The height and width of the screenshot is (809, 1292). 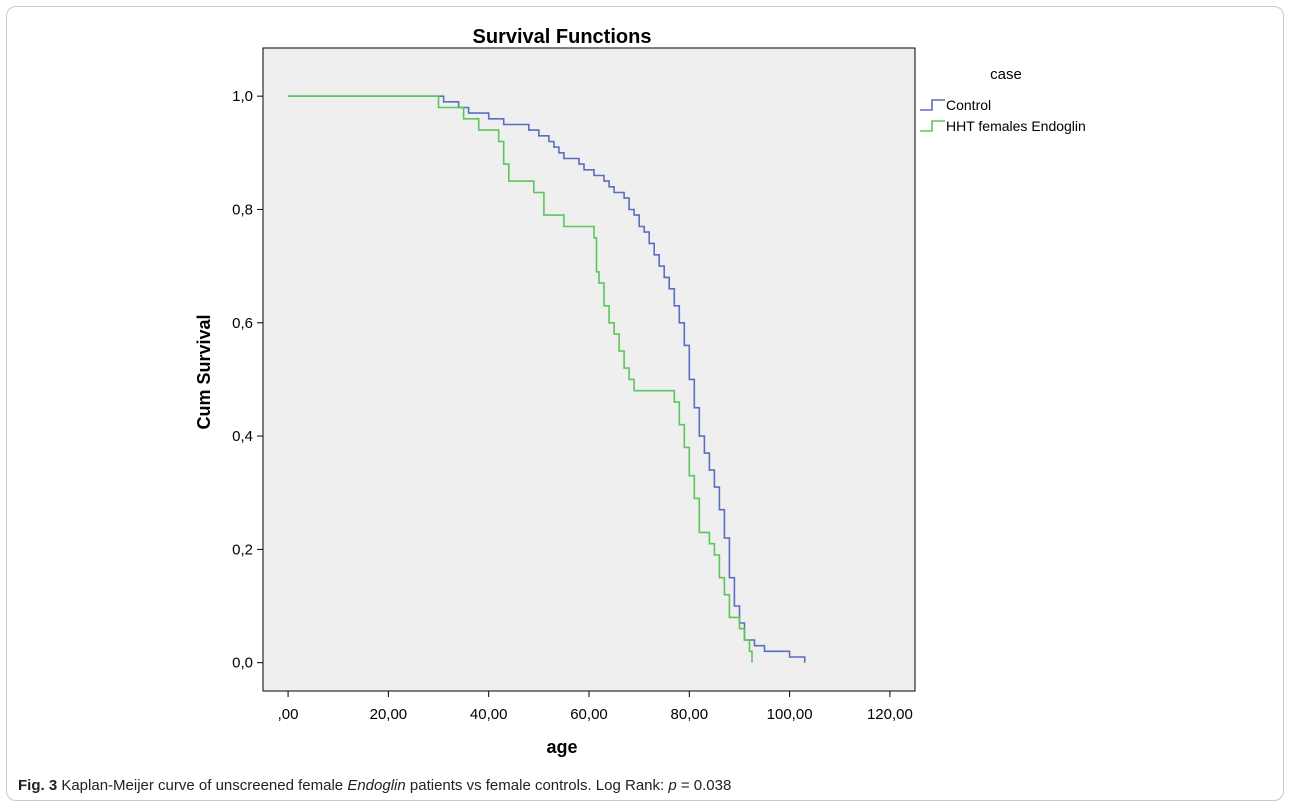 I want to click on x-tick-label: ,00, so click(x=288, y=714).